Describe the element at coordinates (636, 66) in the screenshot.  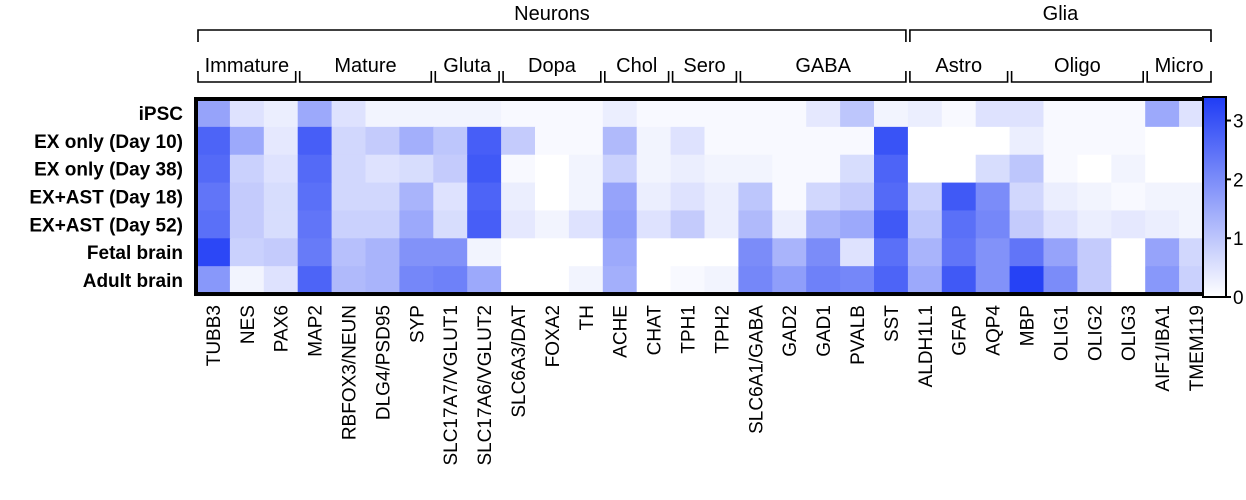
I see `group-label: Chol` at that location.